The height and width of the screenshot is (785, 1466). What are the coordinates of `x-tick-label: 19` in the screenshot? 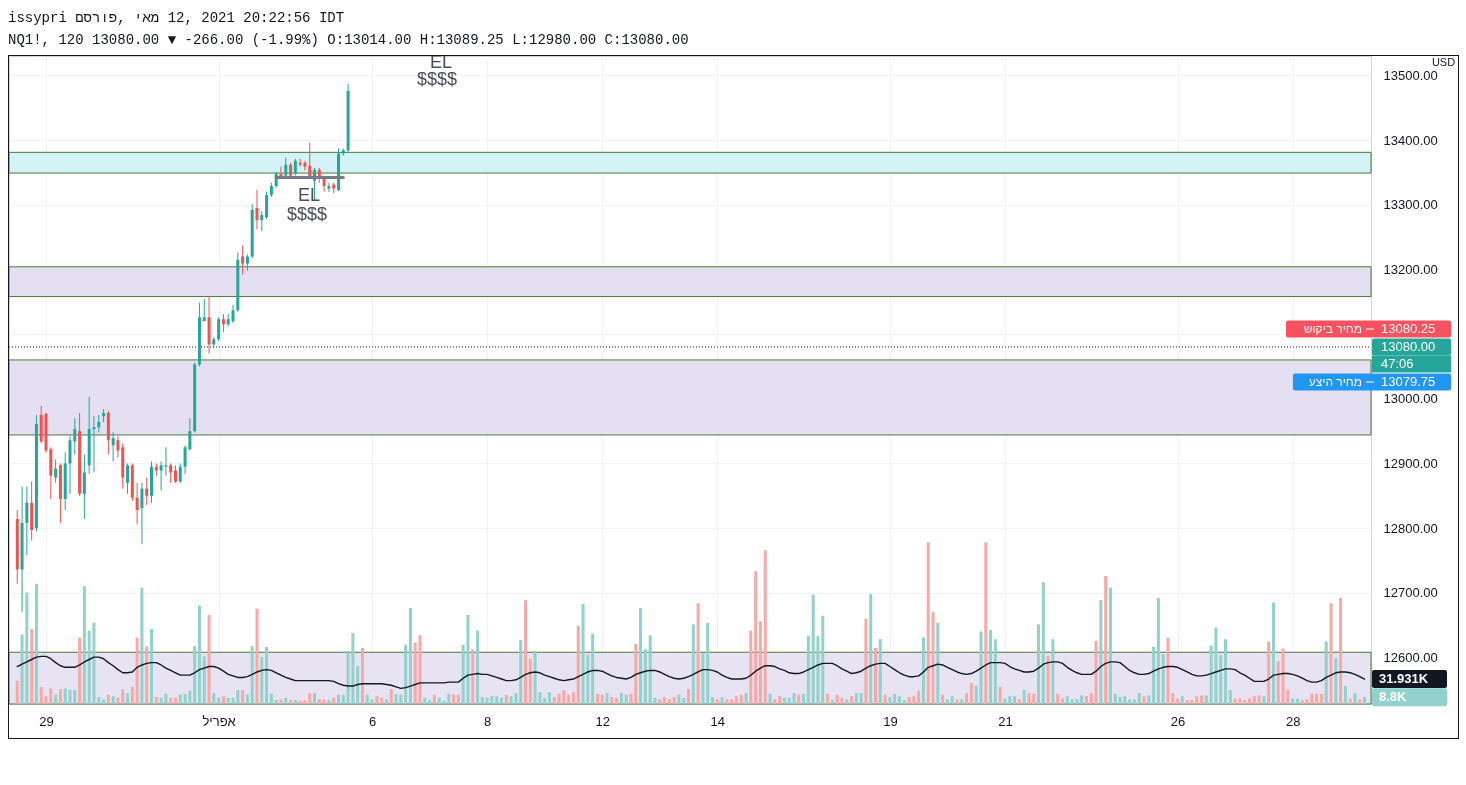 It's located at (890, 721).